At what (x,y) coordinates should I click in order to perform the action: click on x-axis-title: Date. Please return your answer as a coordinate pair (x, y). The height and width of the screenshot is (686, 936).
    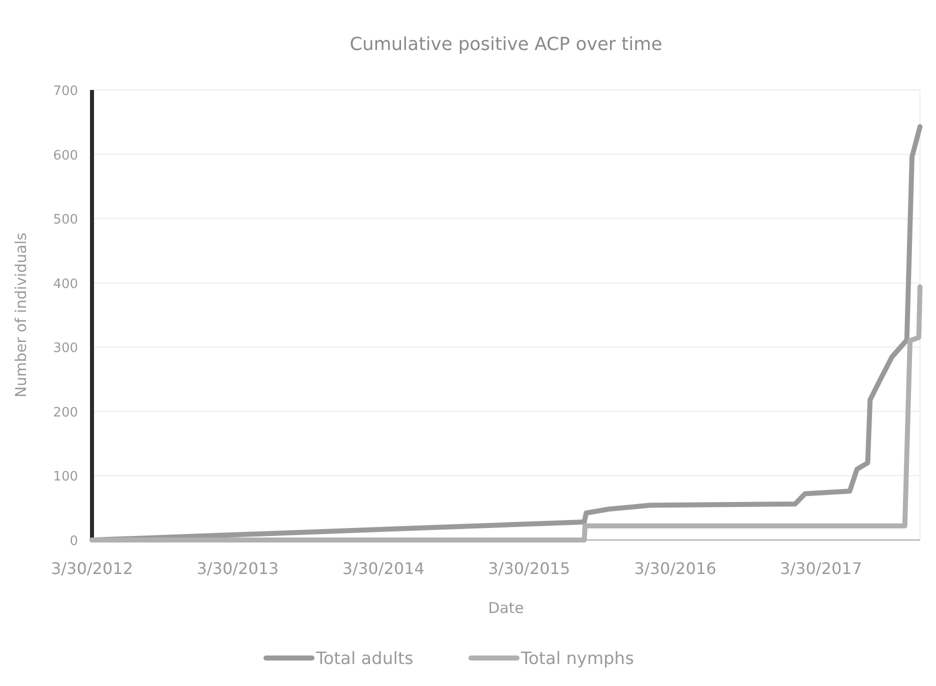
    Looking at the image, I should click on (506, 608).